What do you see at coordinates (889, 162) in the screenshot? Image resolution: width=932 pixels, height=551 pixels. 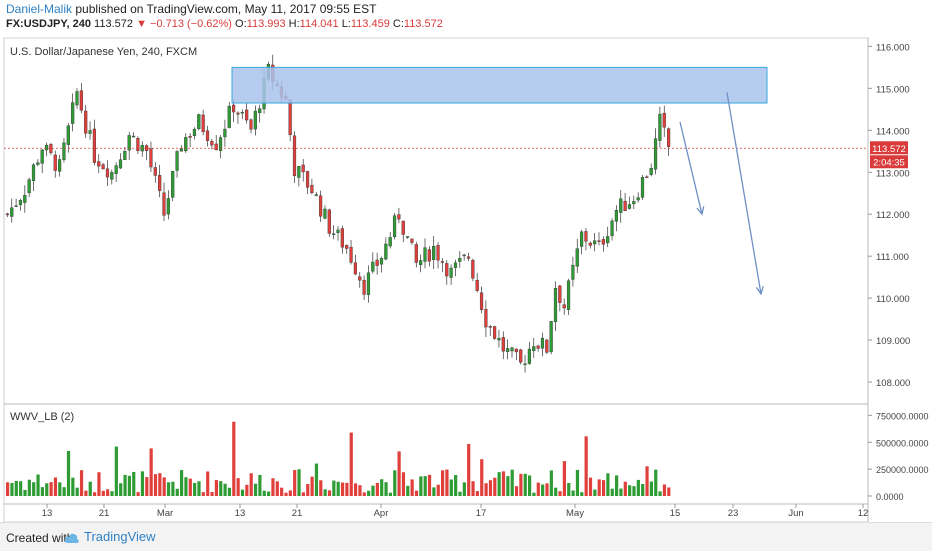 I see `countdown-badge-label: 2:04:35` at bounding box center [889, 162].